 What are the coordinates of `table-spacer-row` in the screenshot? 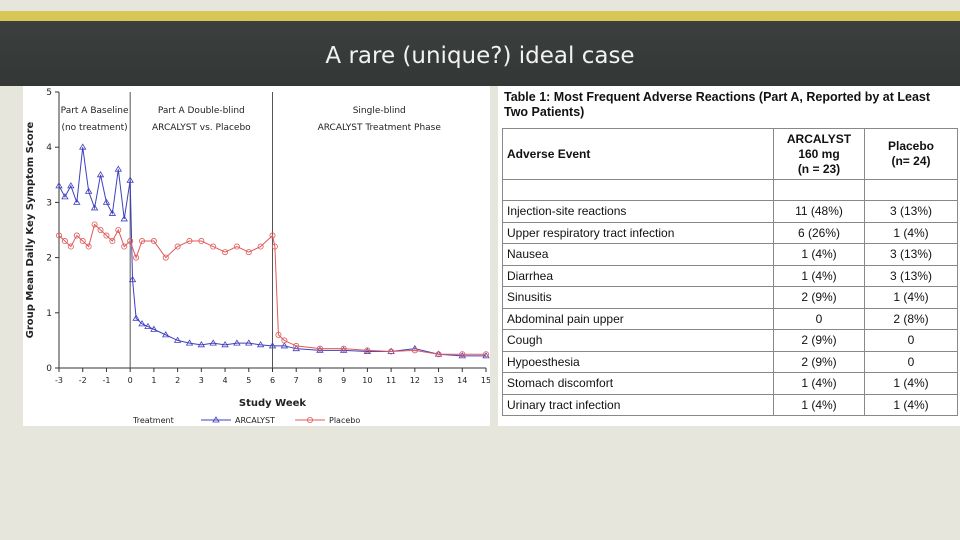 It's located at (730, 190).